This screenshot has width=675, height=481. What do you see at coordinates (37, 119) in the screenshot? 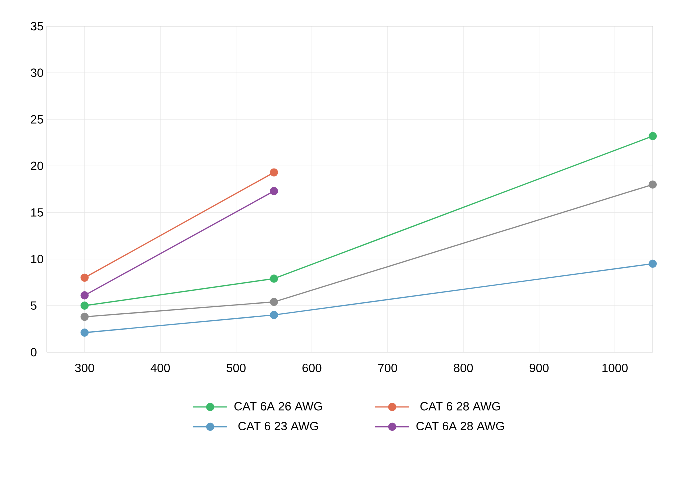
I see `y-tick-label: 25` at bounding box center [37, 119].